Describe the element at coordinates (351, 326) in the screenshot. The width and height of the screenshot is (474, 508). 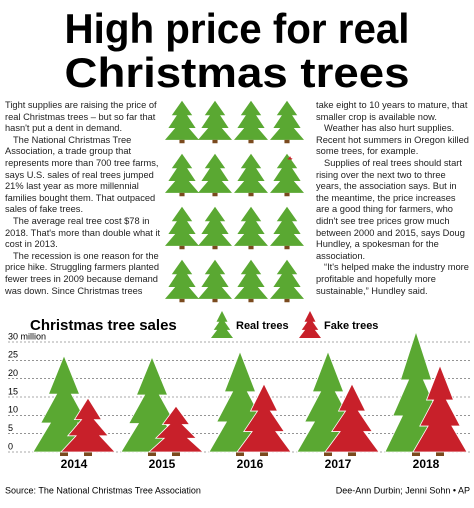
I see `legend-label: Fake trees` at that location.